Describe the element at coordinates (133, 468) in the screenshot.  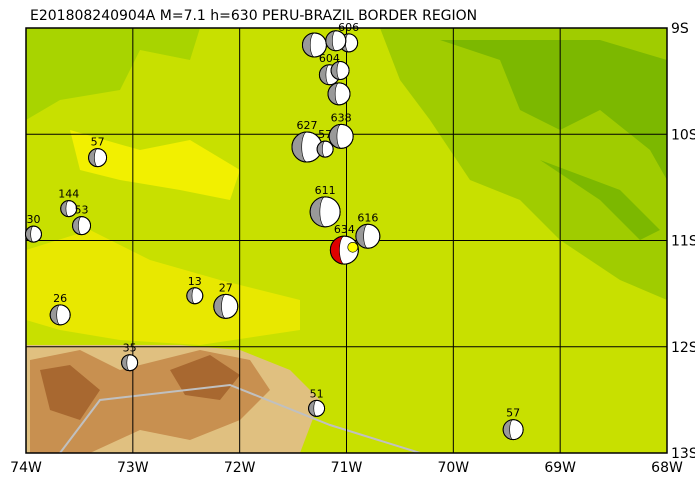
I see `lon-label: 73W` at that location.